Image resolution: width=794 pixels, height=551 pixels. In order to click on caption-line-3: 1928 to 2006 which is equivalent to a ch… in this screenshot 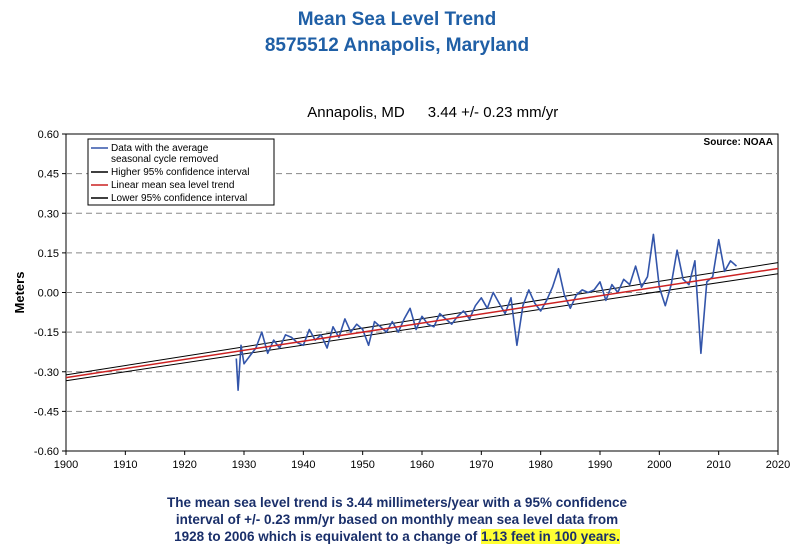, I will do `click(397, 536)`.